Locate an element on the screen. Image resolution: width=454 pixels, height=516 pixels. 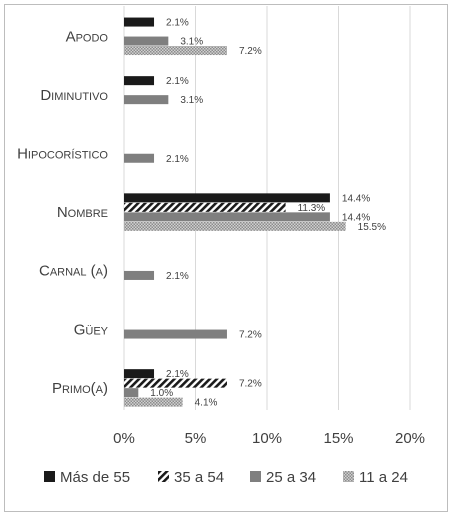
category-label: Diminutivo is located at coordinates (74, 95).